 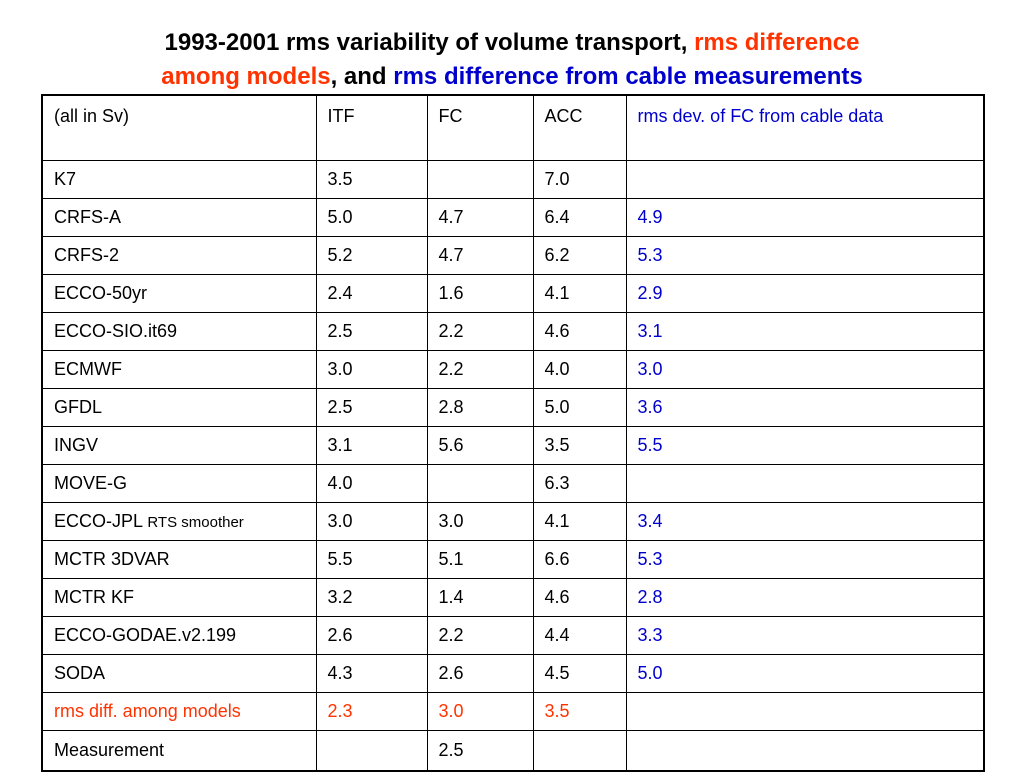 I want to click on row-label: ECCO-SIO.it69, so click(x=179, y=331).